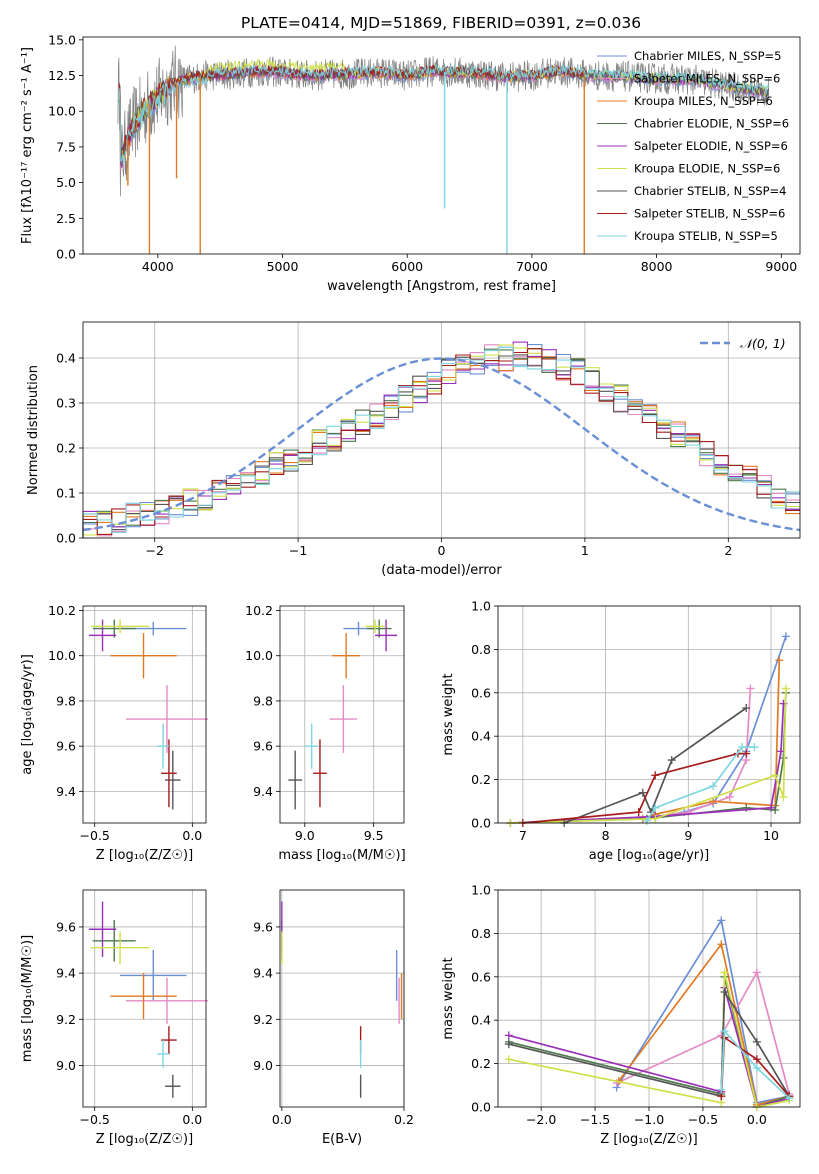  Describe the element at coordinates (709, 214) in the screenshot. I see `legend-label: Salpeter STELIB, N_SSP=6` at that location.